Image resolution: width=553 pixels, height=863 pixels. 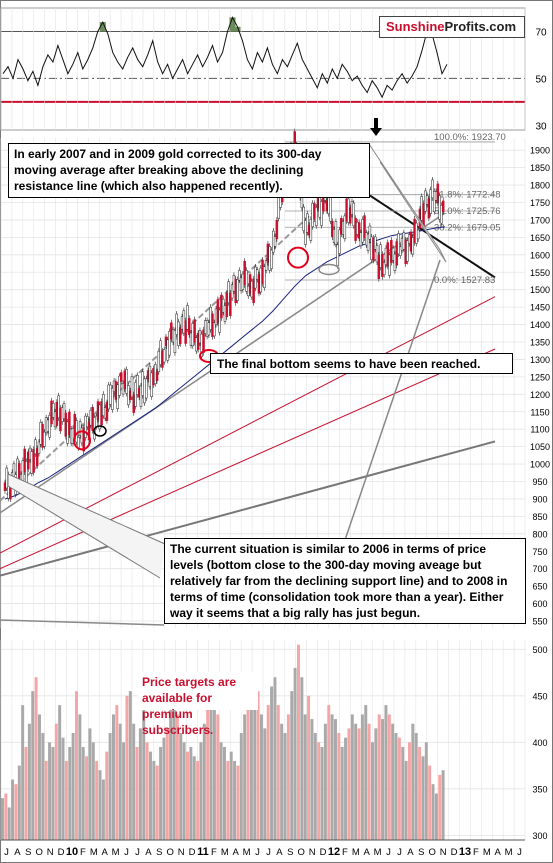 I want to click on up-arrow-icon, so click(x=376, y=127).